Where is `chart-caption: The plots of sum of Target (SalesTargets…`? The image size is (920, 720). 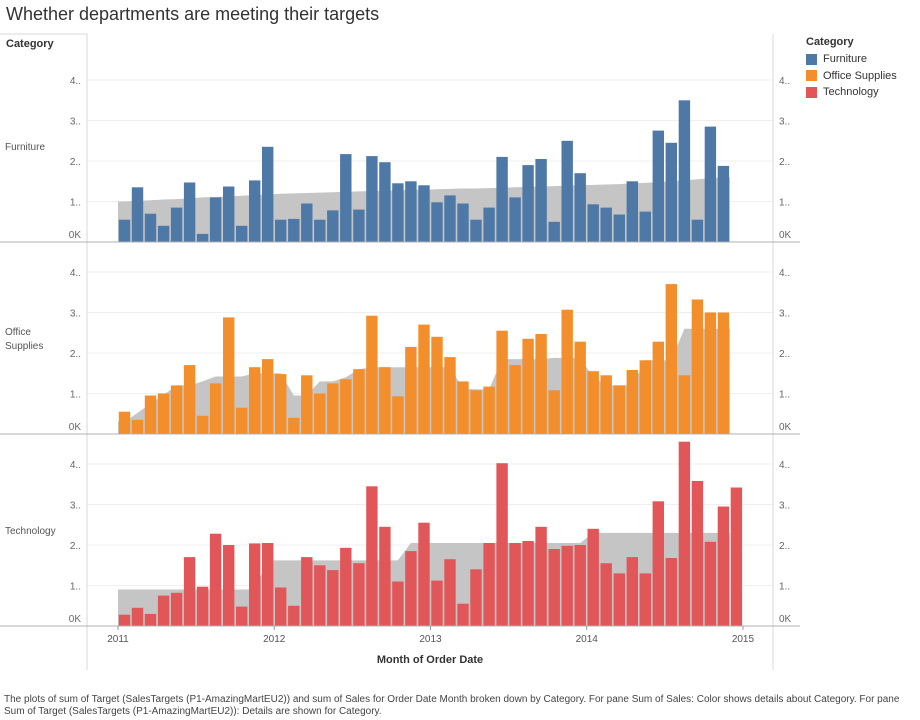 chart-caption: The plots of sum of Target (SalesTargets… is located at coordinates (452, 705).